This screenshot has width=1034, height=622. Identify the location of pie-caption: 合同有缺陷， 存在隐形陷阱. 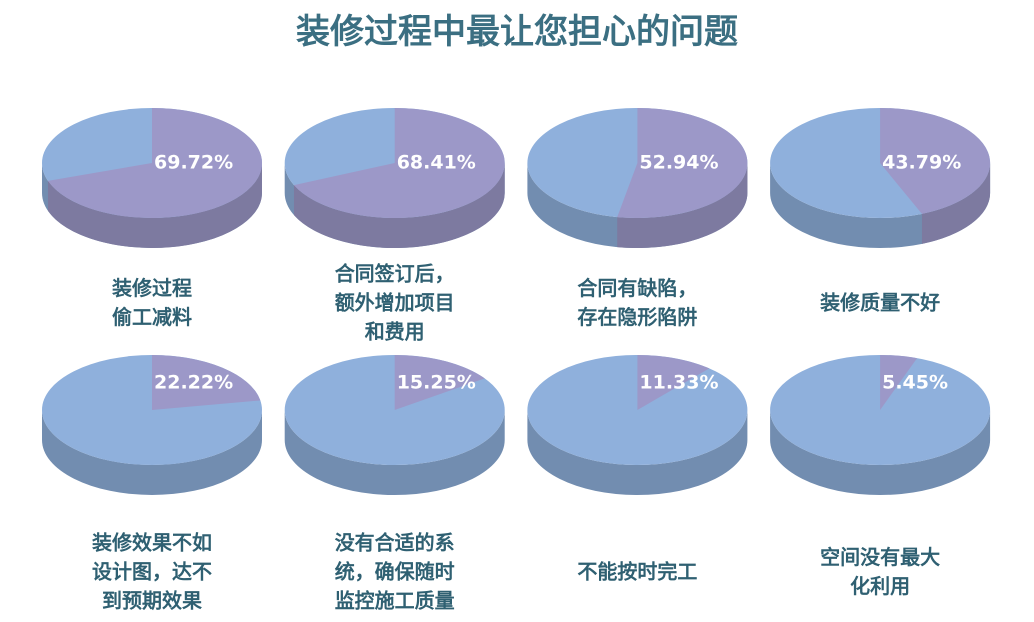
(637, 302).